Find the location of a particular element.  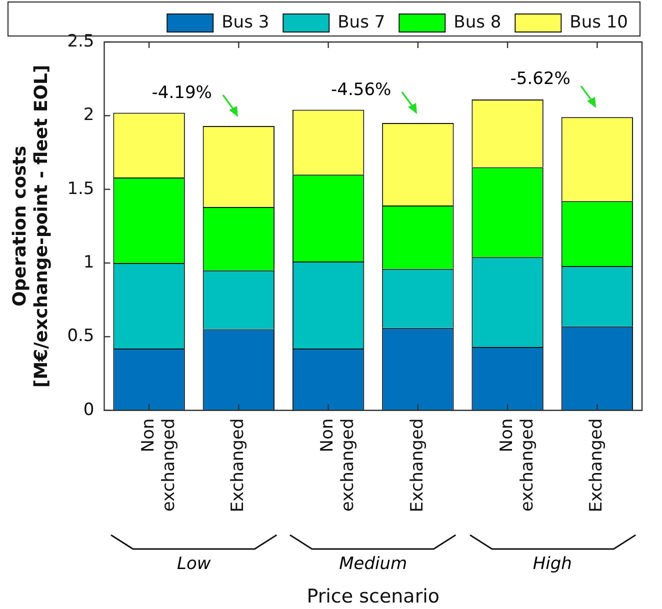

annotation: -4.19% is located at coordinates (182, 92).